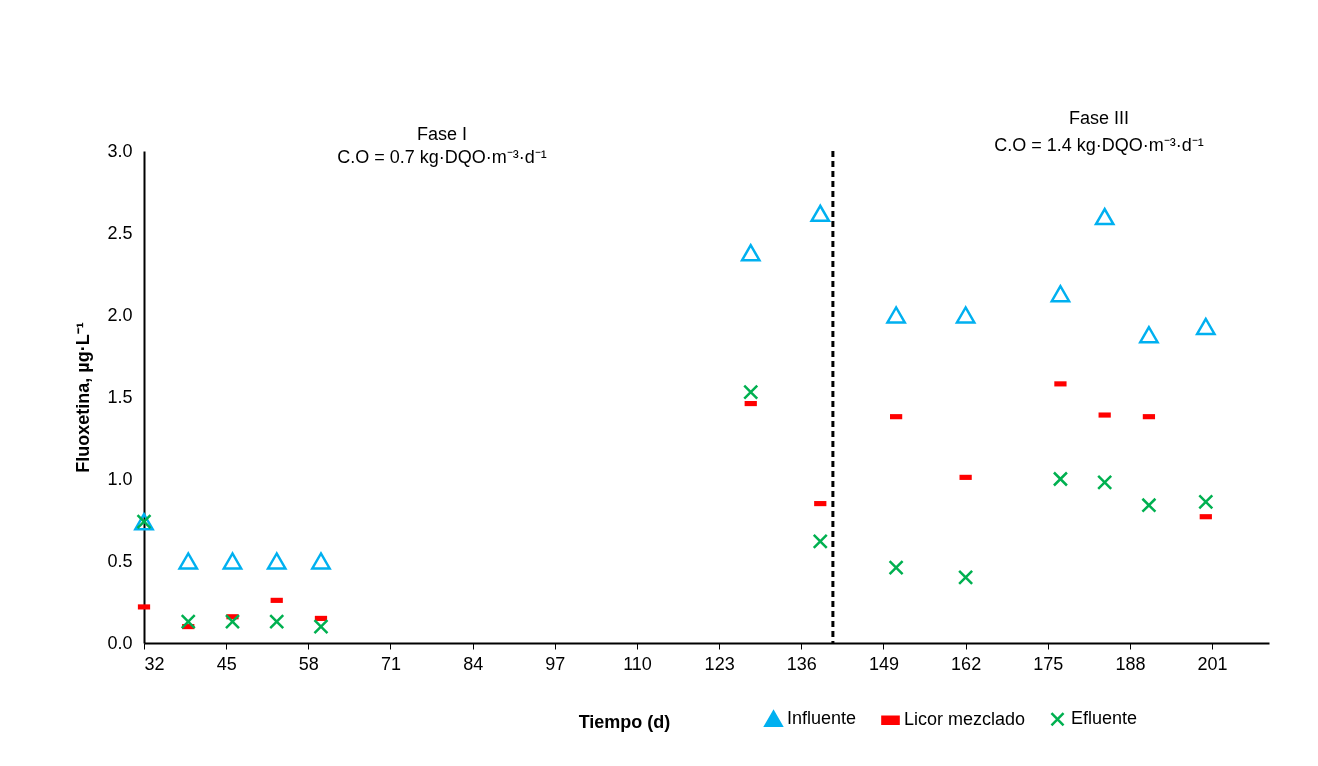  Describe the element at coordinates (966, 663) in the screenshot. I see `x-tick-label: 162` at that location.